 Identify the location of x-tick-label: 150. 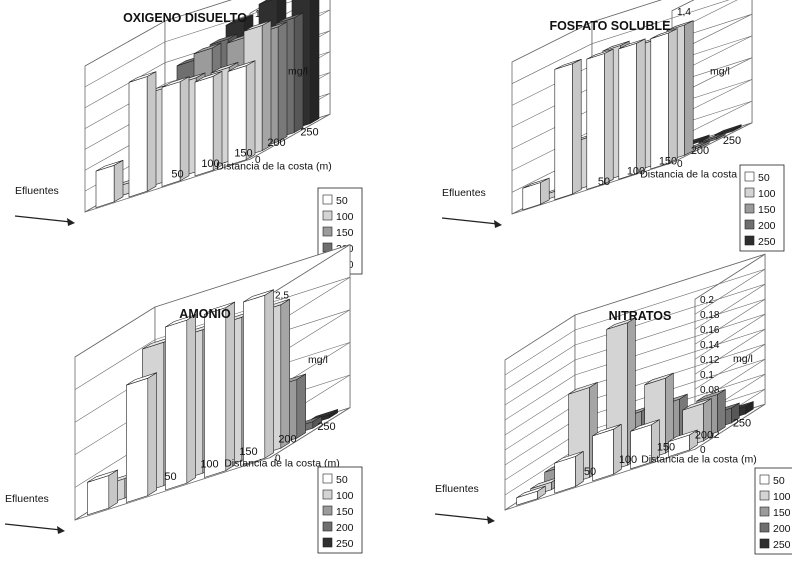
(243, 154).